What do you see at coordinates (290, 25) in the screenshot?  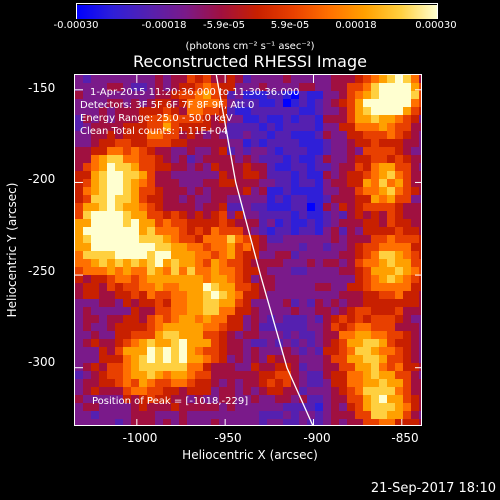 I see `colorbar-tick-label: 5.9e-05` at bounding box center [290, 25].